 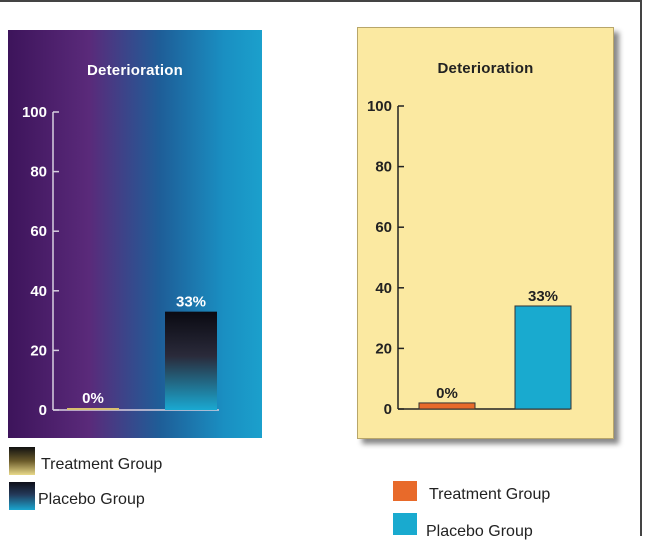 I want to click on left-chart-y-tick-label-20: 20, so click(x=38, y=350).